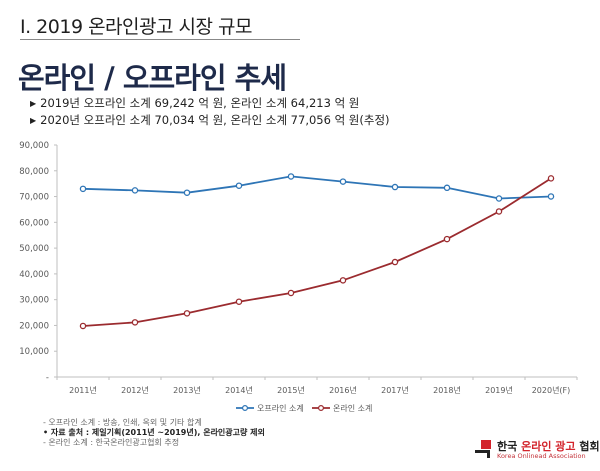 This screenshot has height=471, width=600. Describe the element at coordinates (111, 442) in the screenshot. I see `note-online: - 온라인 소계 : 한국온라인광고협회 추정` at that location.